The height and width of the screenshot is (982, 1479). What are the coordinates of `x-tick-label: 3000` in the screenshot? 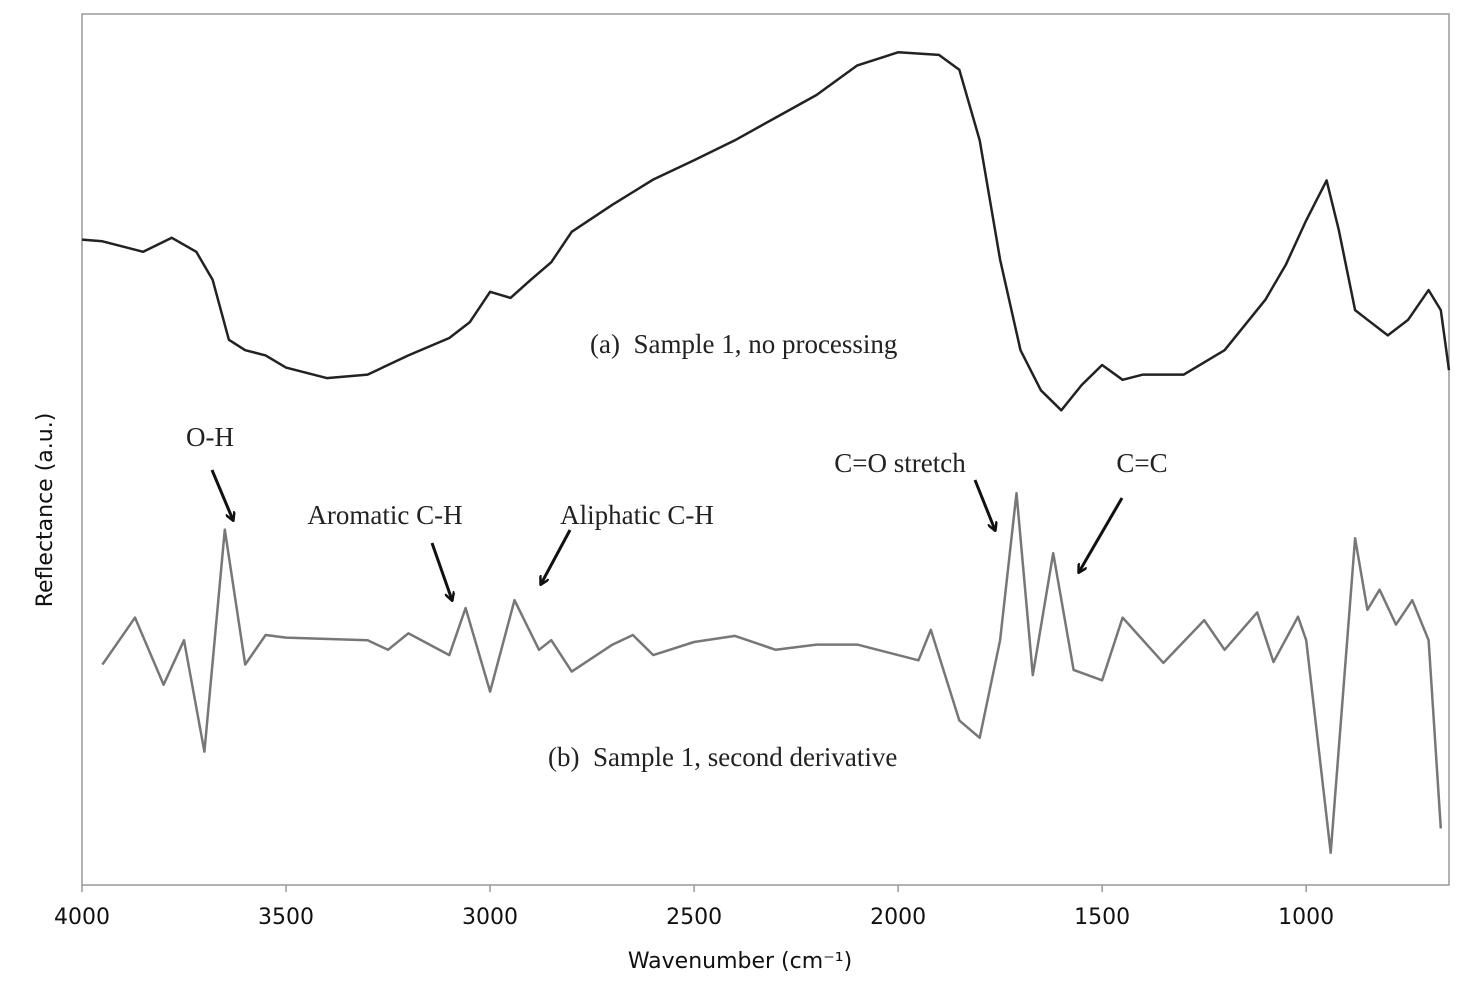 It's located at (490, 917).